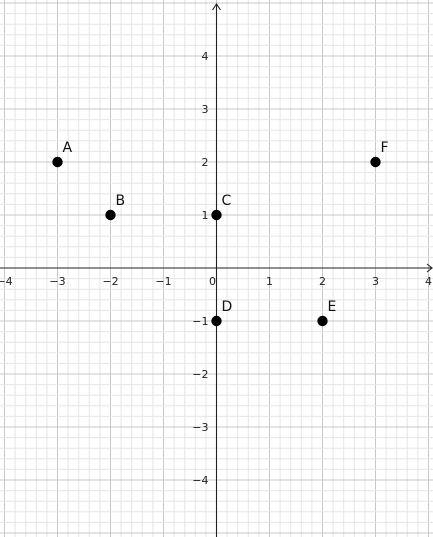 The height and width of the screenshot is (537, 433). Describe the element at coordinates (375, 162) in the screenshot. I see `point-f` at that location.